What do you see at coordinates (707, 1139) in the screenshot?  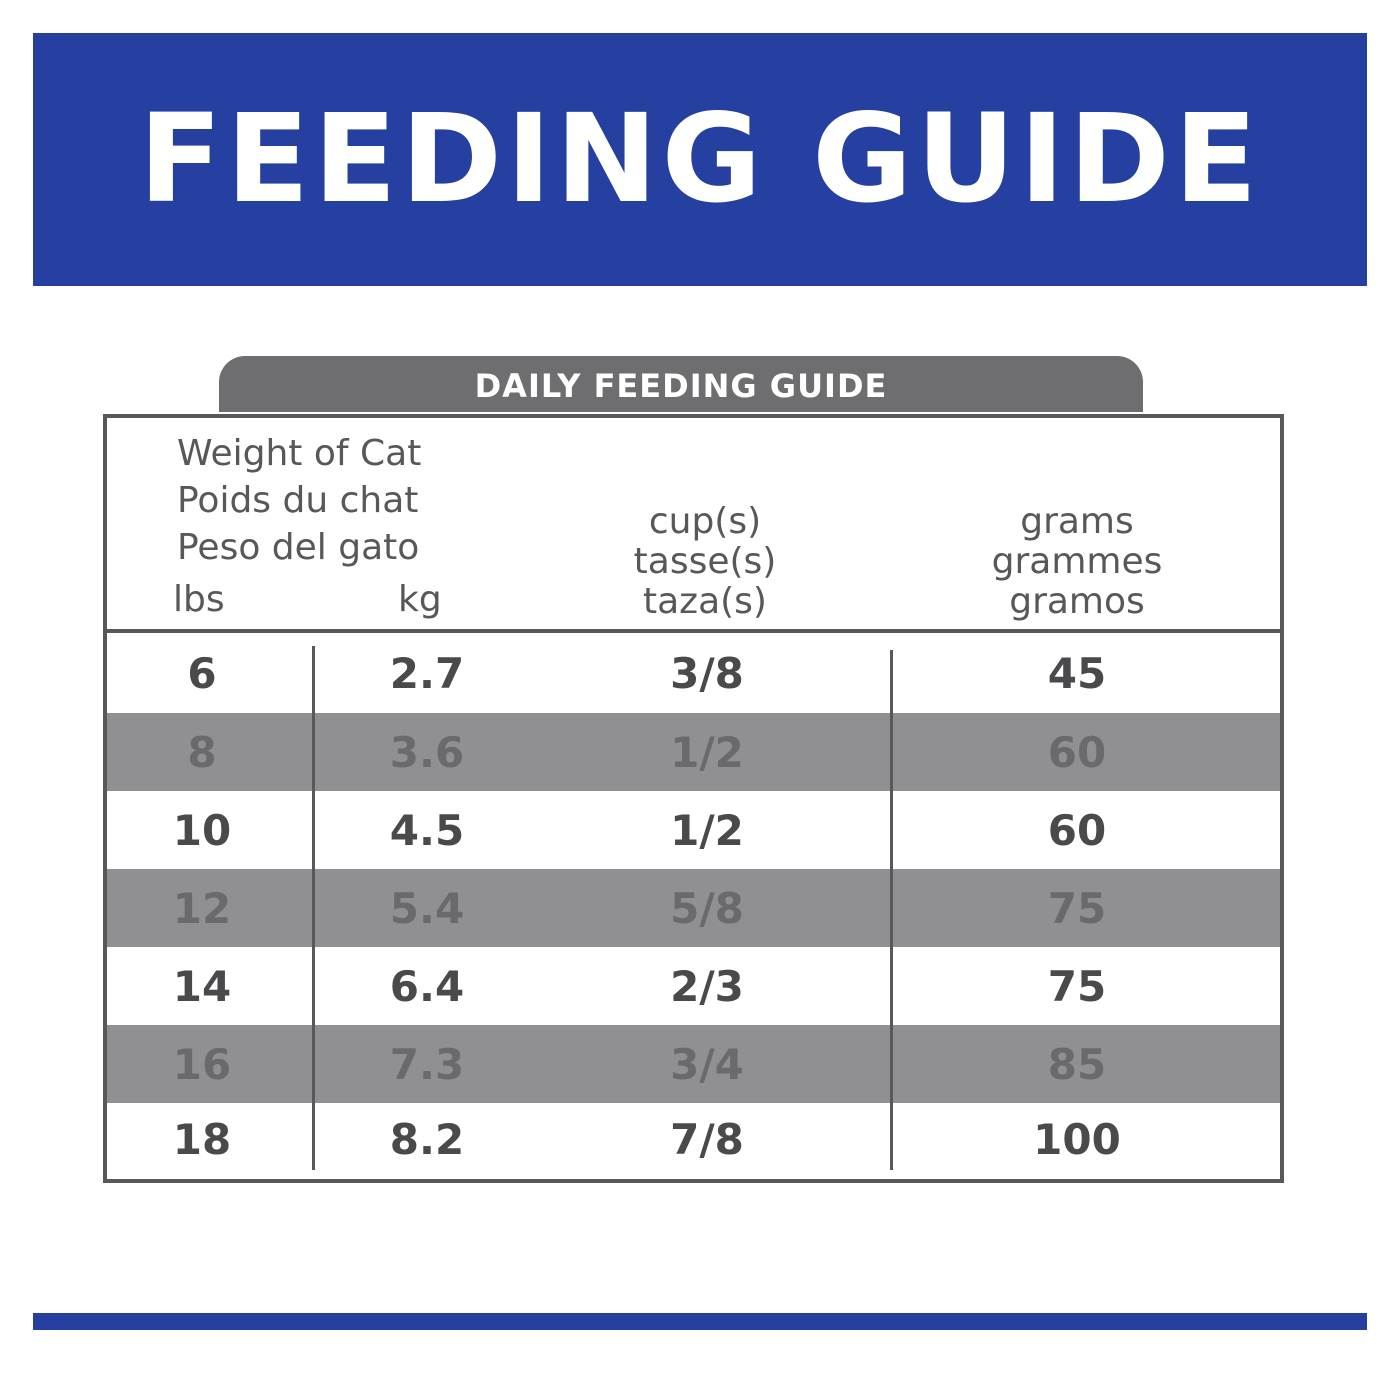 I see `cups-cell: 7/8` at bounding box center [707, 1139].